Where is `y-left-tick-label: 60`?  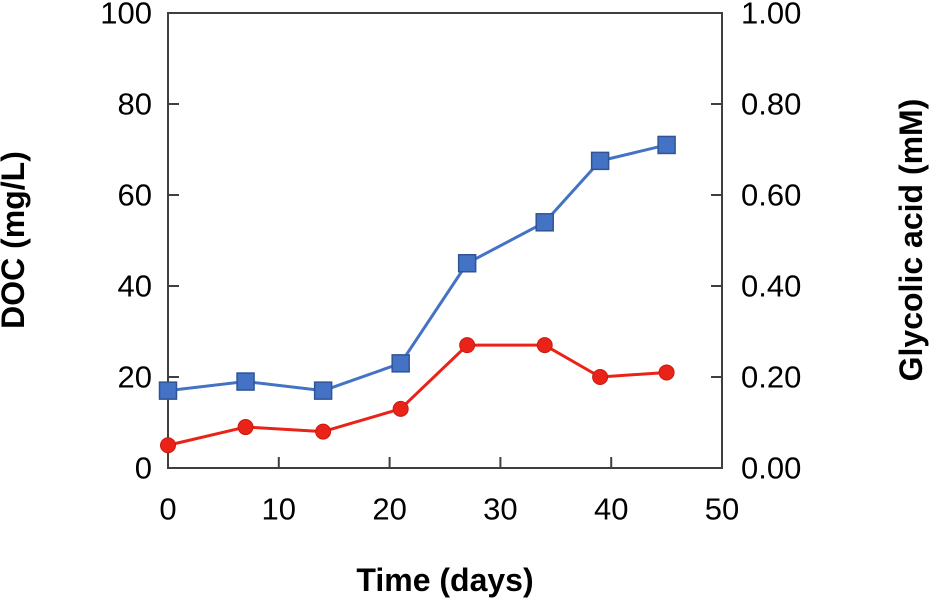 y-left-tick-label: 60 is located at coordinates (135, 195).